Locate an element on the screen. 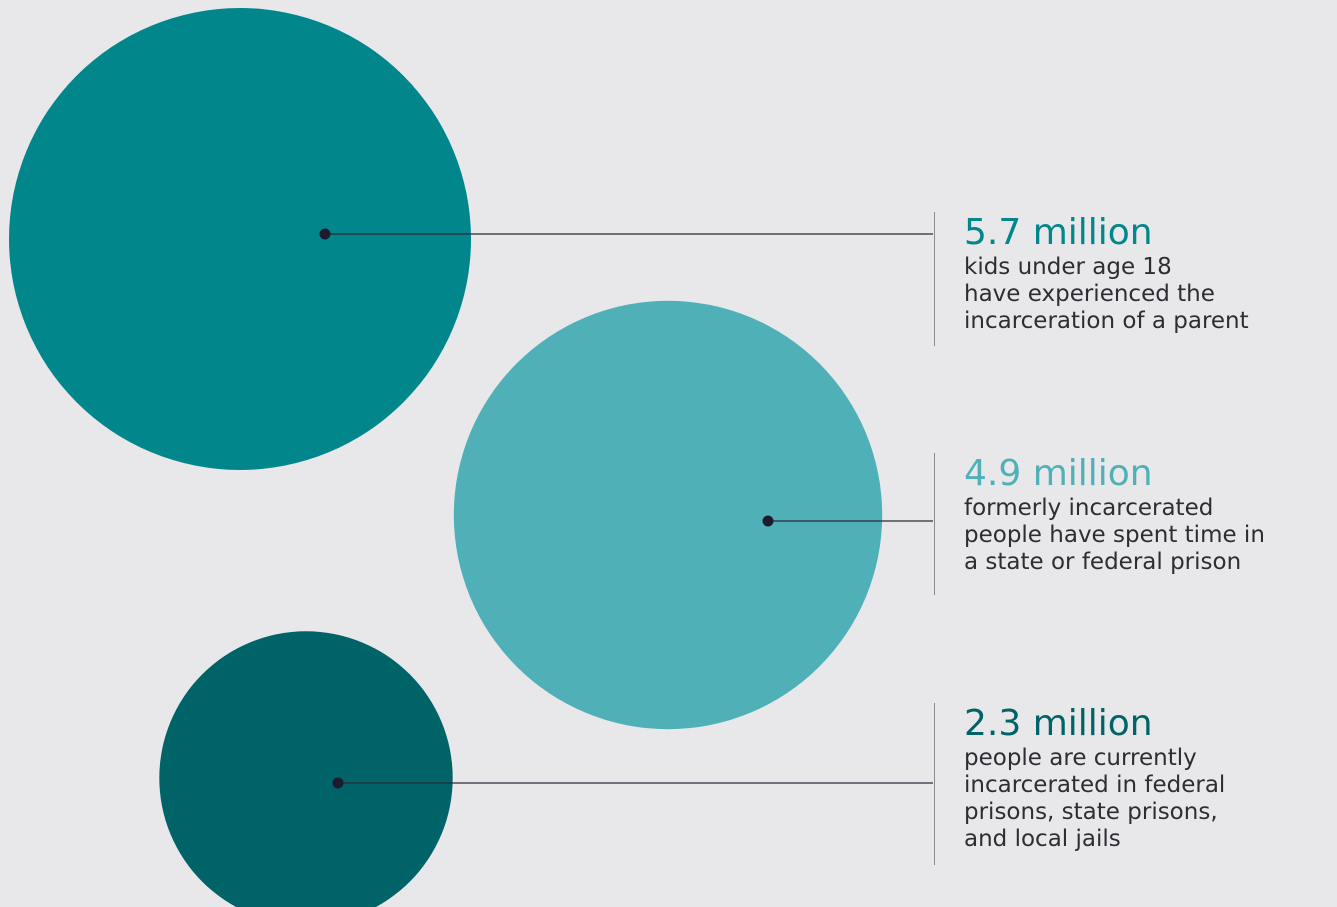 The height and width of the screenshot is (907, 1337). stat-description-line: and local jails is located at coordinates (1042, 839).